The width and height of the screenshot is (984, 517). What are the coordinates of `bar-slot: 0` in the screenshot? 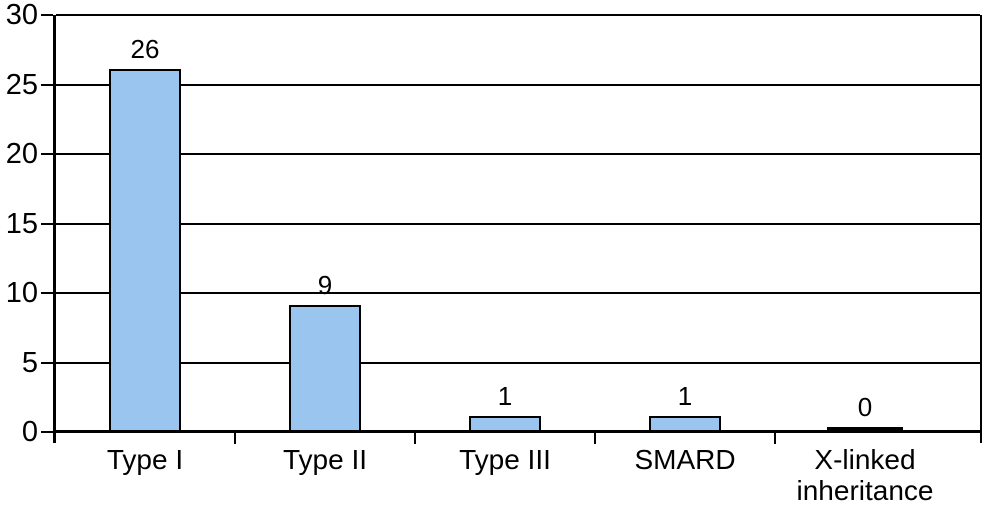 It's located at (865, 222).